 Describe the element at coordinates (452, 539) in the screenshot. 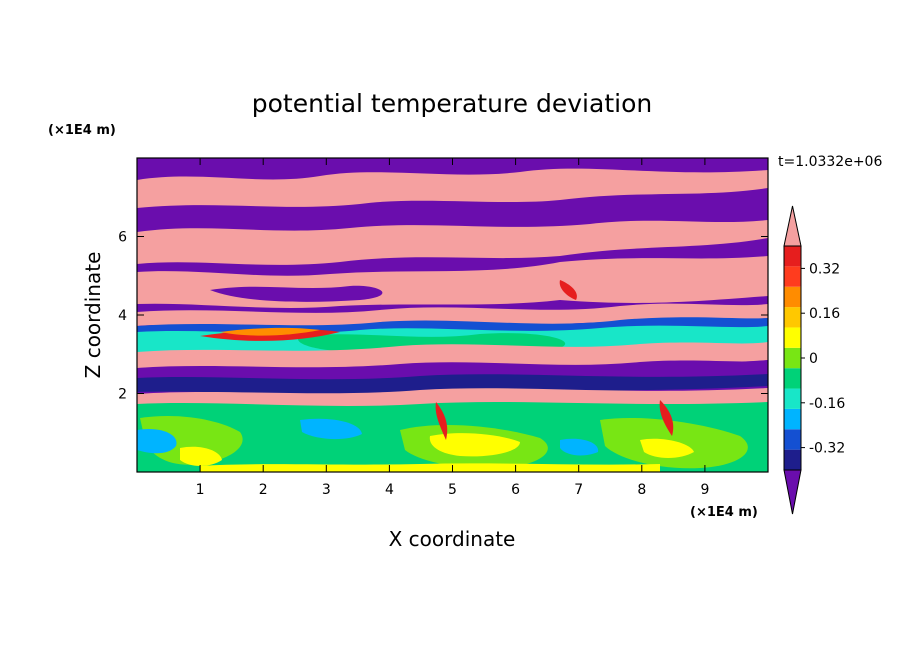

I see `x-axis-label: X coordinate` at that location.